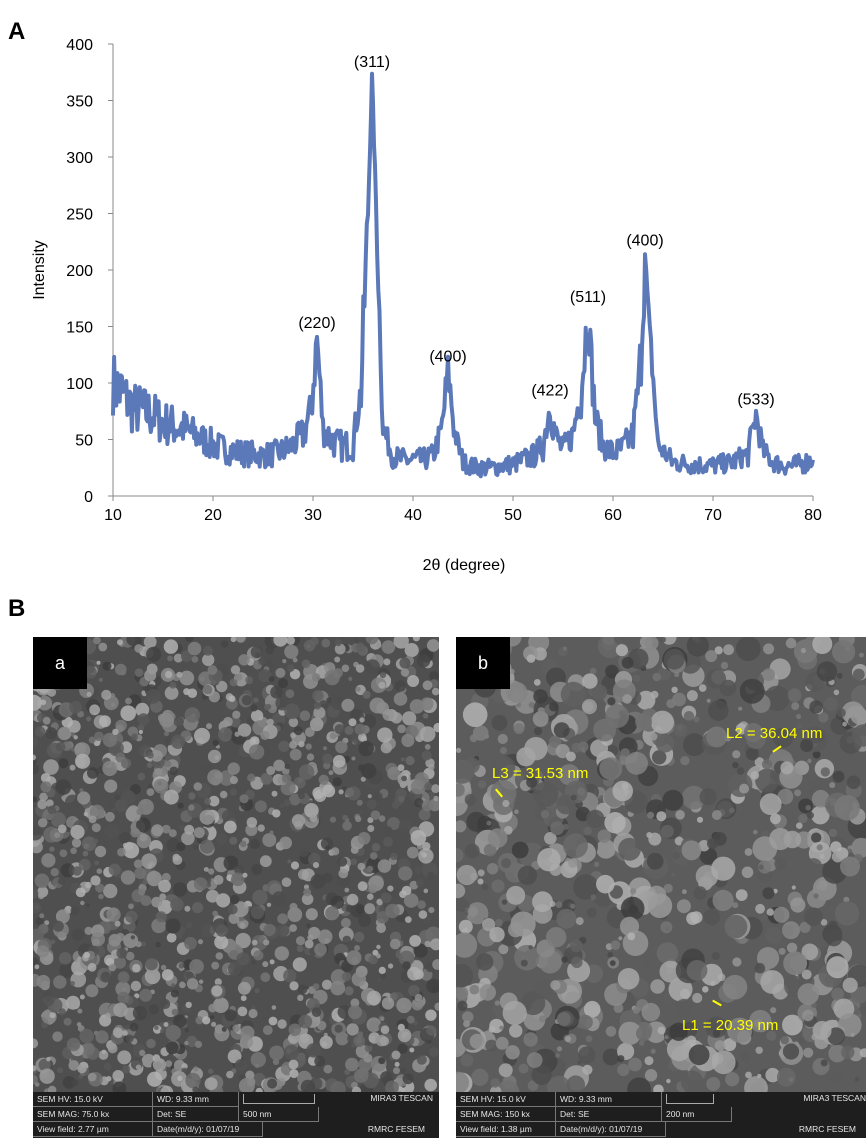  What do you see at coordinates (17, 31) in the screenshot?
I see `panel-a-letter: A` at bounding box center [17, 31].